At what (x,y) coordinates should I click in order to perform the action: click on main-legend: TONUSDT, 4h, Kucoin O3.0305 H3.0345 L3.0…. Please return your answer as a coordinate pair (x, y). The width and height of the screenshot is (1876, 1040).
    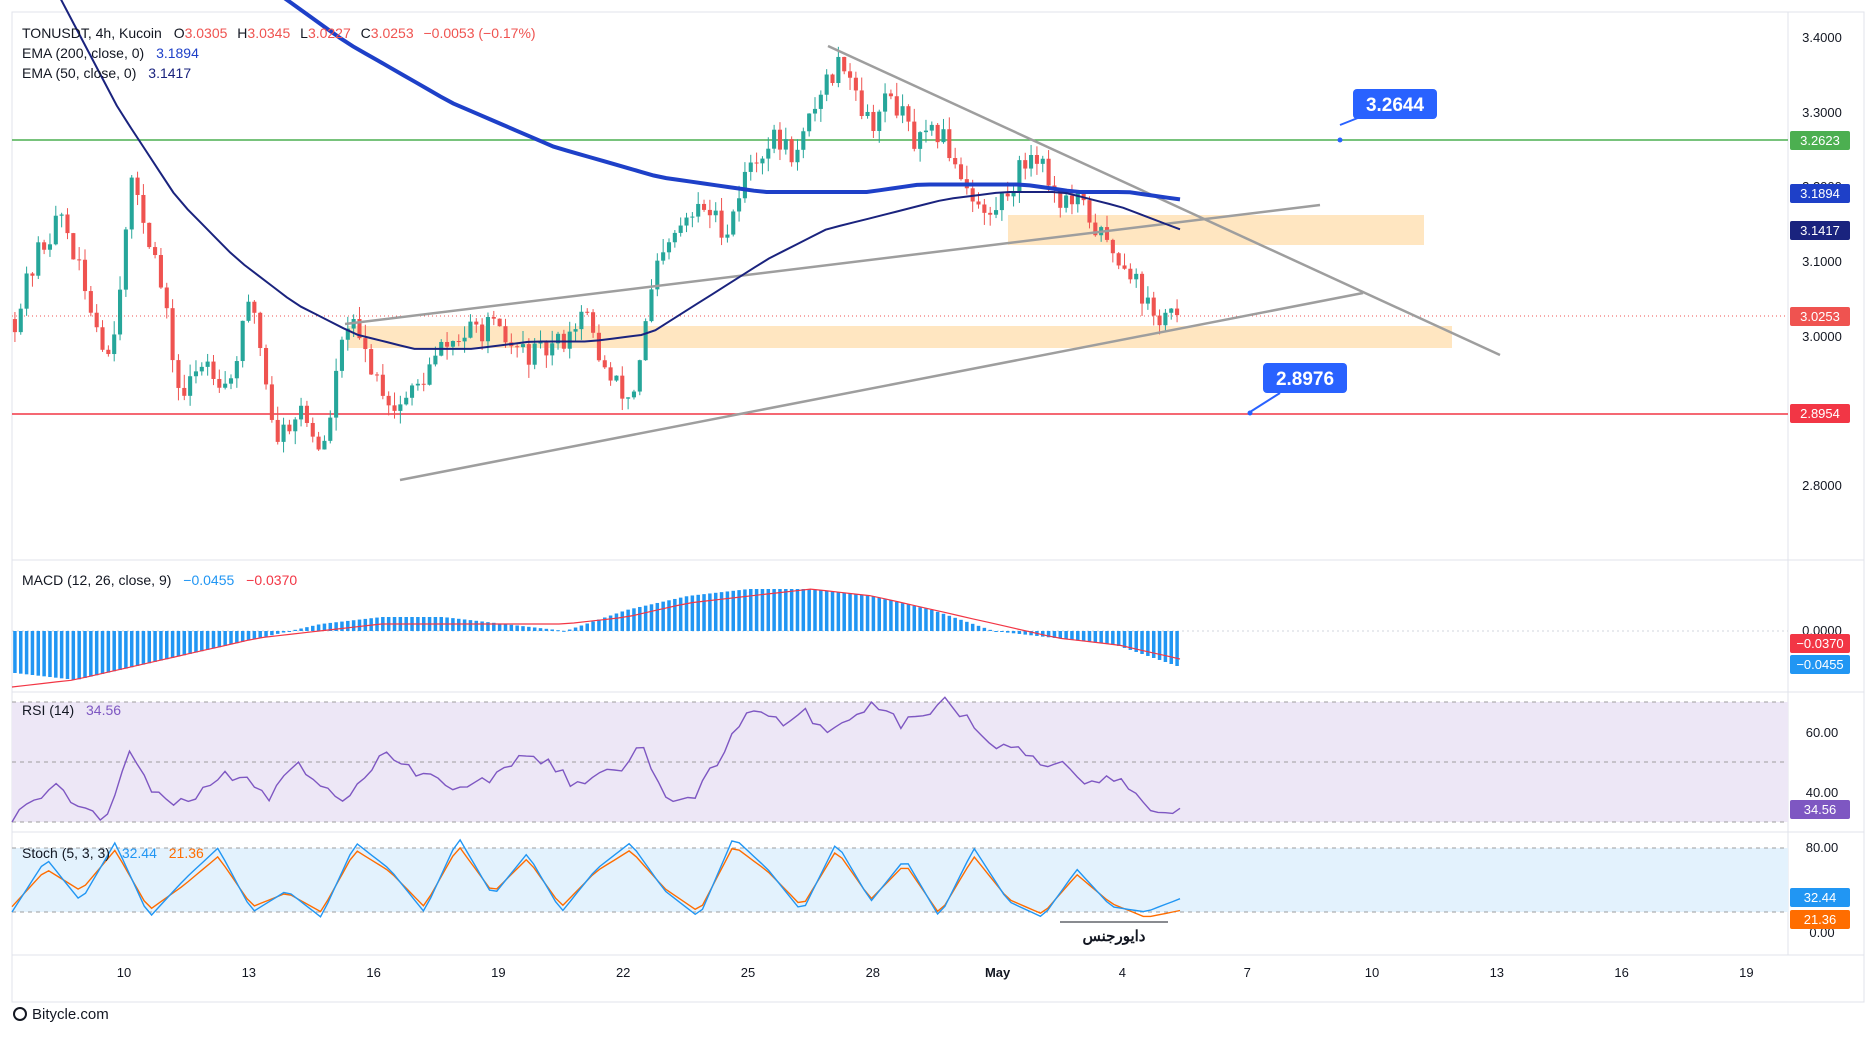
    Looking at the image, I should click on (279, 53).